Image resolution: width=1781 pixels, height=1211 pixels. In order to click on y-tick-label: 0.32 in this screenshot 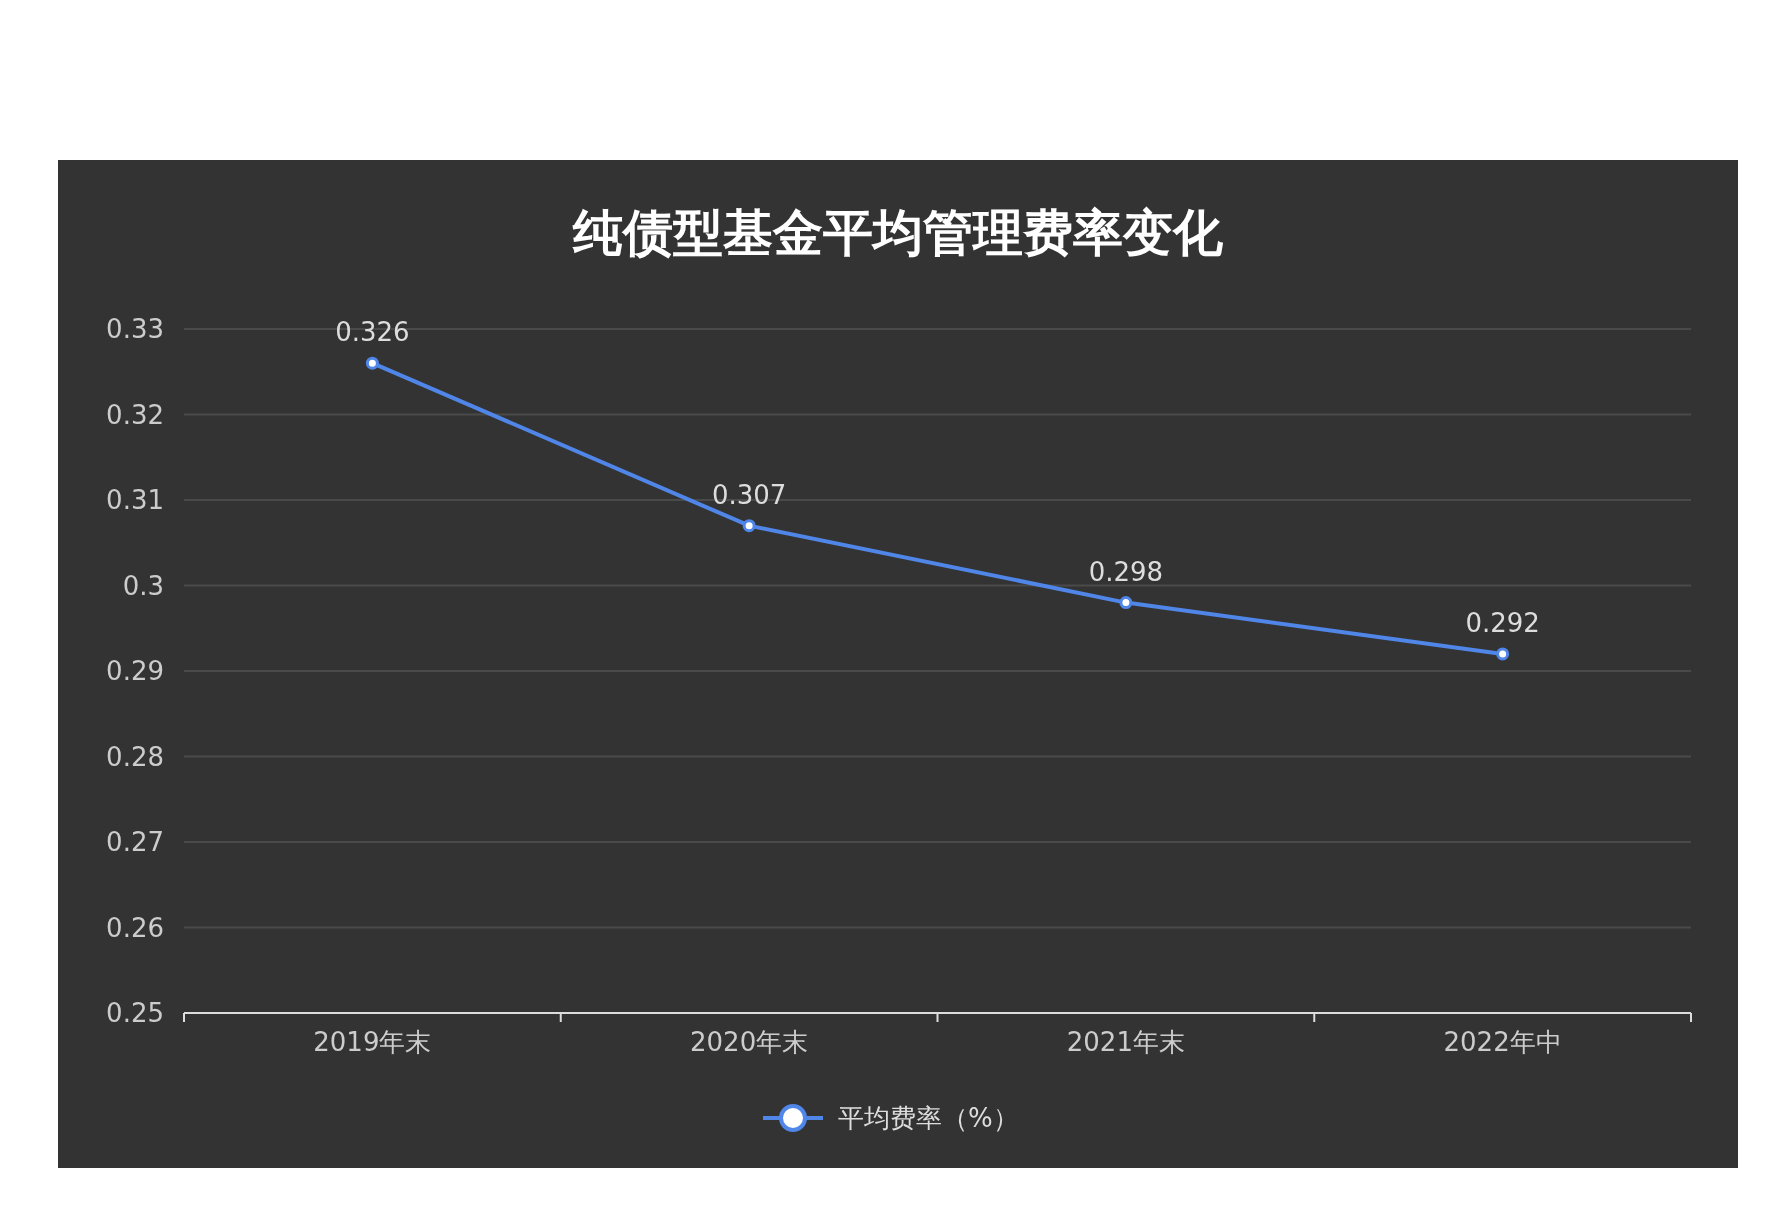, I will do `click(135, 414)`.